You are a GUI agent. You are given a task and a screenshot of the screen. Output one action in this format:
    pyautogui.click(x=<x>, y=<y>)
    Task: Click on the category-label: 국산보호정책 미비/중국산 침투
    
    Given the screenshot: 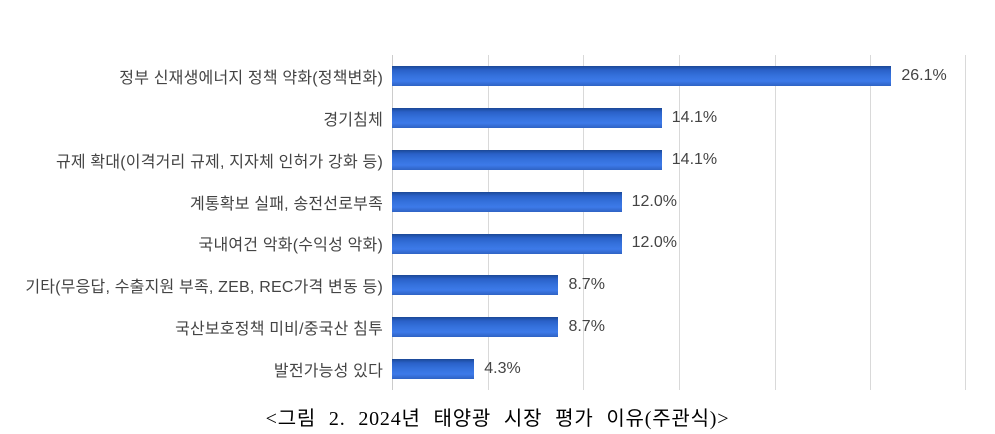 What is the action you would take?
    pyautogui.click(x=279, y=330)
    